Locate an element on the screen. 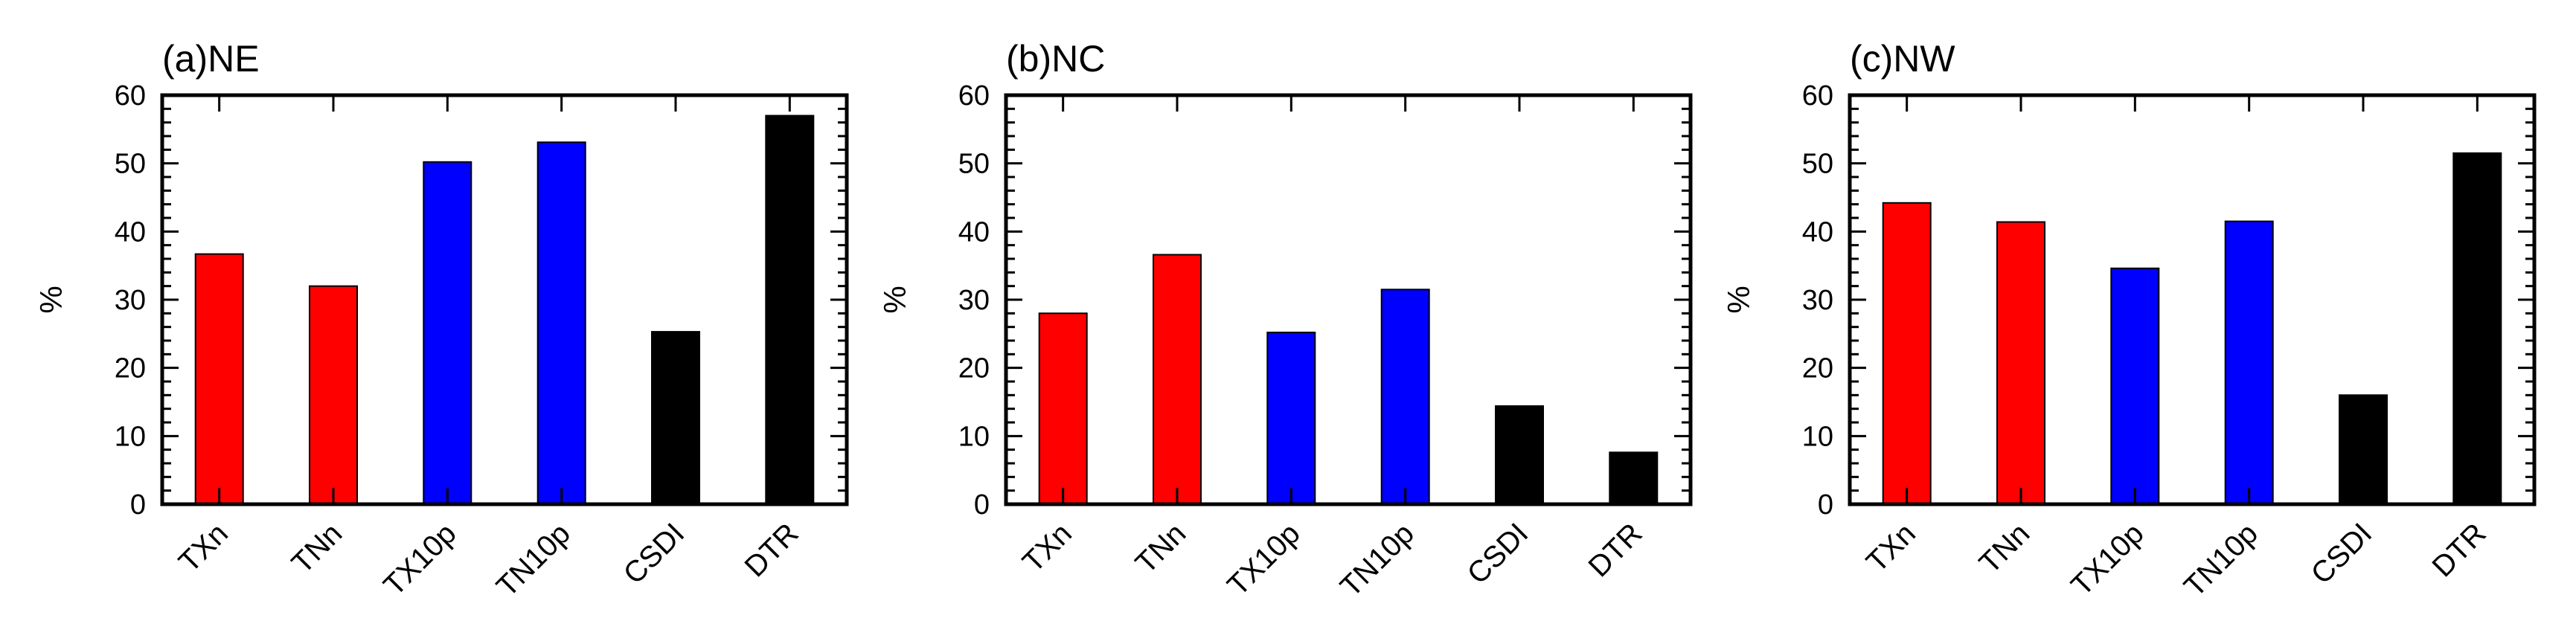 Image resolution: width=2576 pixels, height=618 pixels. panel-title: (b)NC is located at coordinates (1055, 59).